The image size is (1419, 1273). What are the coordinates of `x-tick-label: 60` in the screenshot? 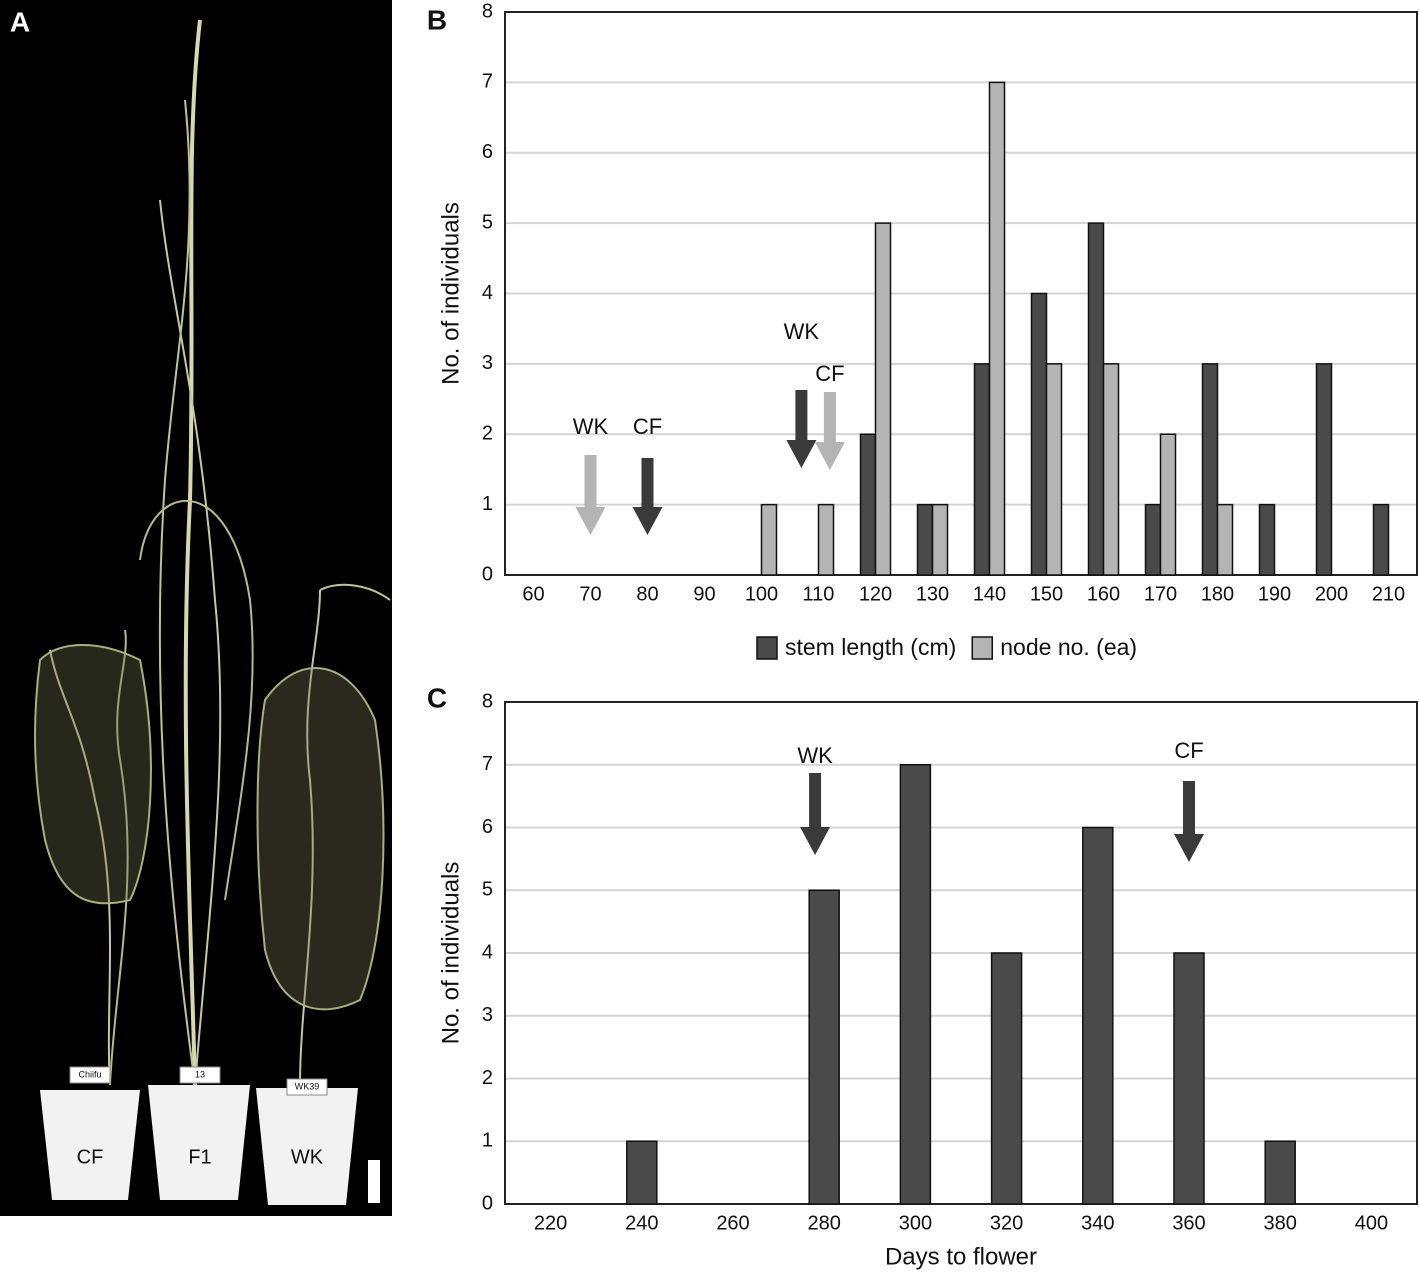 It's located at (533, 594).